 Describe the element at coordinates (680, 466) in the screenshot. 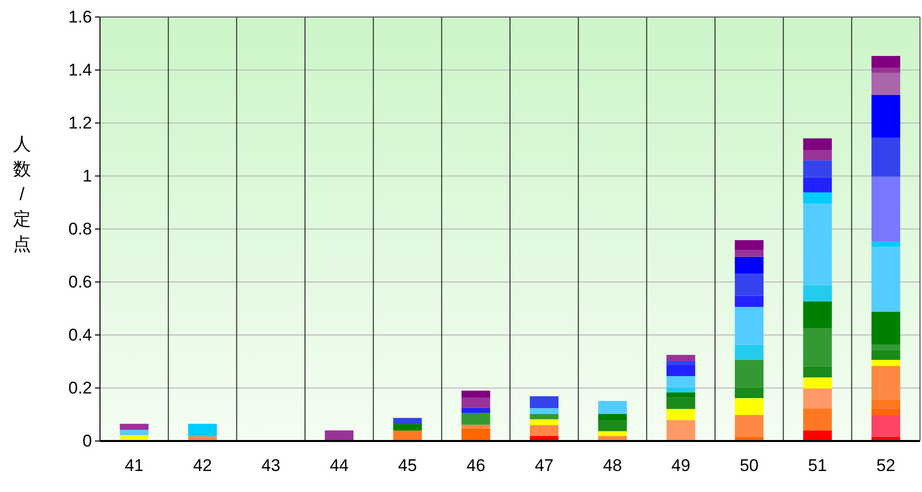

I see `x-tick-label: 49` at that location.